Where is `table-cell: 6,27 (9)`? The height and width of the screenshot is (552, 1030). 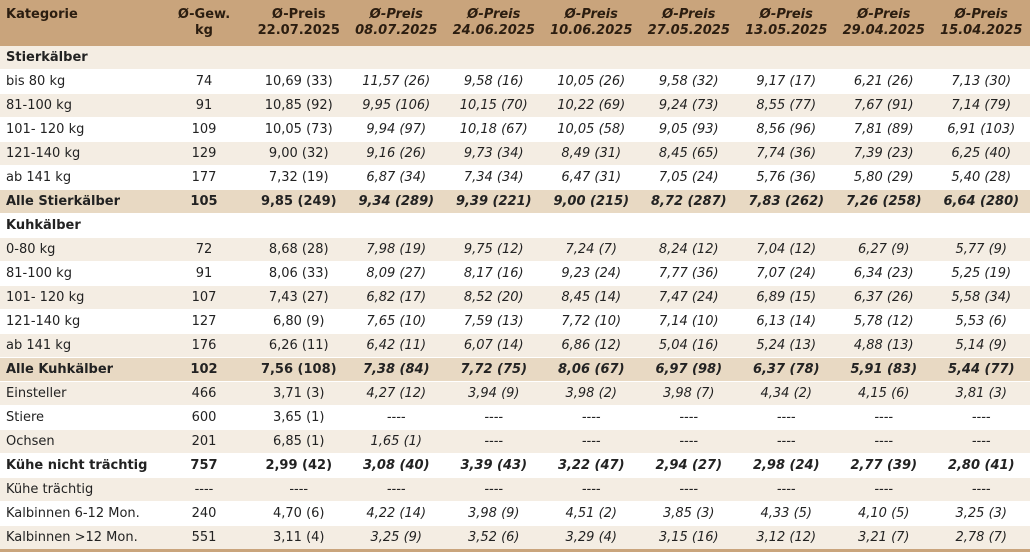
table-cell: 6,27 (9) is located at coordinates (884, 249).